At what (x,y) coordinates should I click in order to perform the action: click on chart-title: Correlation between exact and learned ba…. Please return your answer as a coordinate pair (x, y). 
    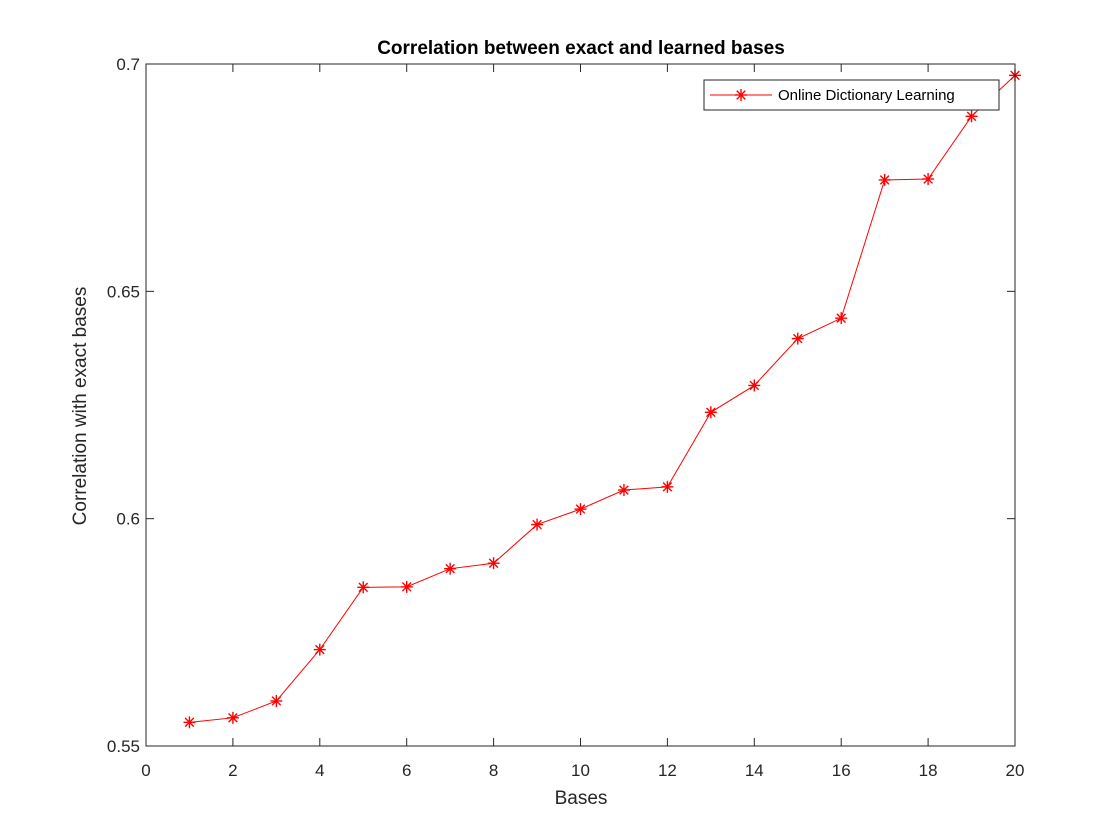
    Looking at the image, I should click on (581, 48).